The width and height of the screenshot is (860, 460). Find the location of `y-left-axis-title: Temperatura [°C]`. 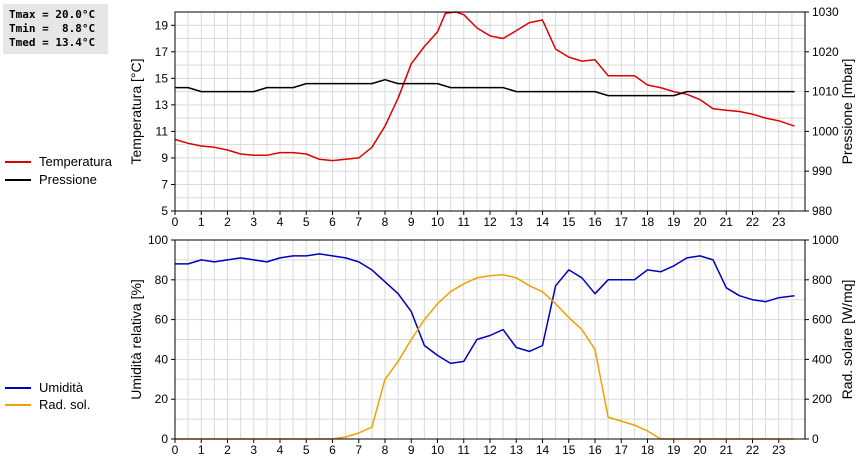

y-left-axis-title: Temperatura [°C] is located at coordinates (136, 112).